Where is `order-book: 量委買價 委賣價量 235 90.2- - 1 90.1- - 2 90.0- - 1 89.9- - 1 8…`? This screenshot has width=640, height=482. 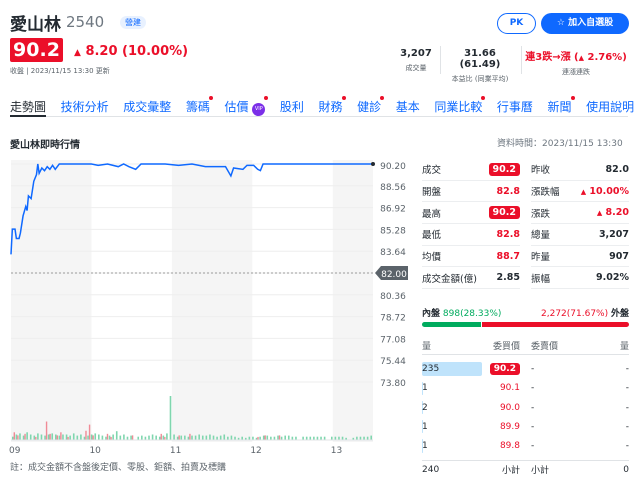 order-book: 量委買價 委賣價量 235 90.2- - 1 90.1- - 2 90.0- - 1 89.9- - 1 8… is located at coordinates (525, 407).